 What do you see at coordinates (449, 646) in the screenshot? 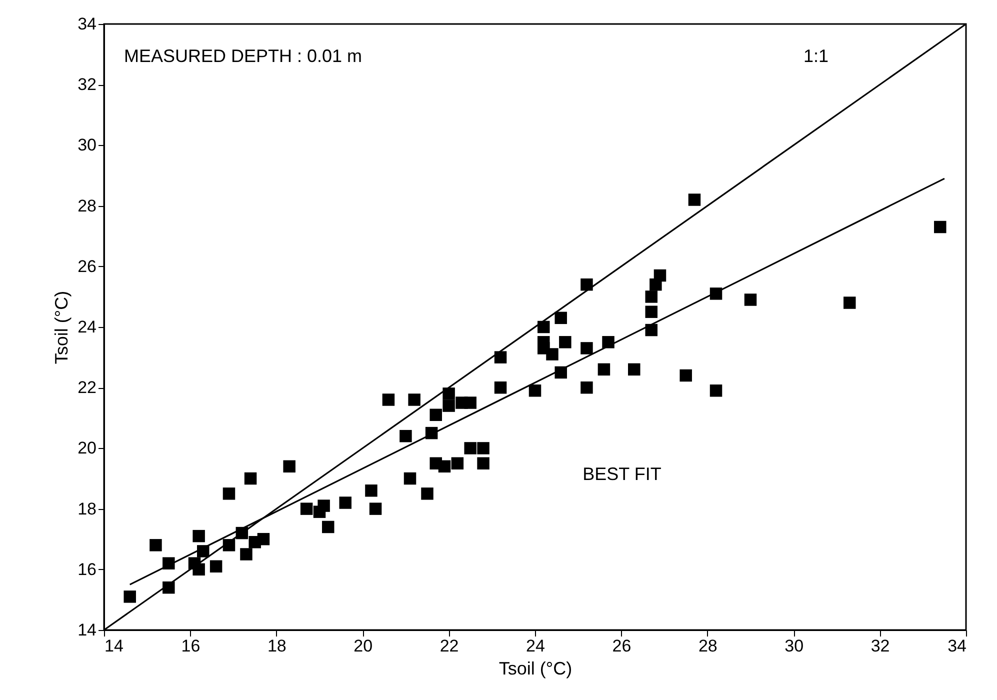
I see `x-tick-label: 22` at bounding box center [449, 646].